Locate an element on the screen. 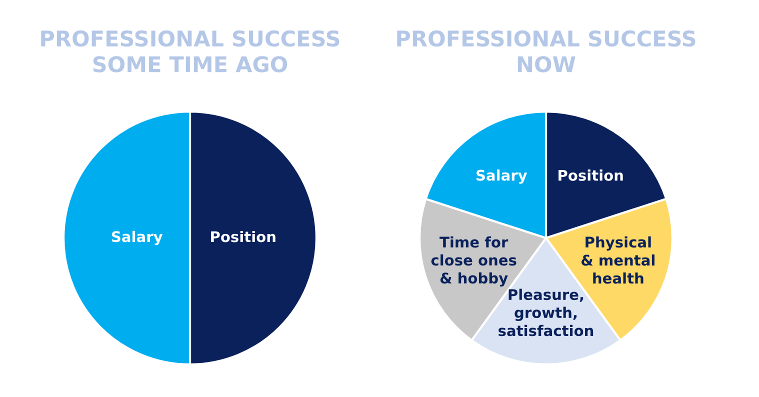  slice-label: Time for close ones & hobby is located at coordinates (473, 261).